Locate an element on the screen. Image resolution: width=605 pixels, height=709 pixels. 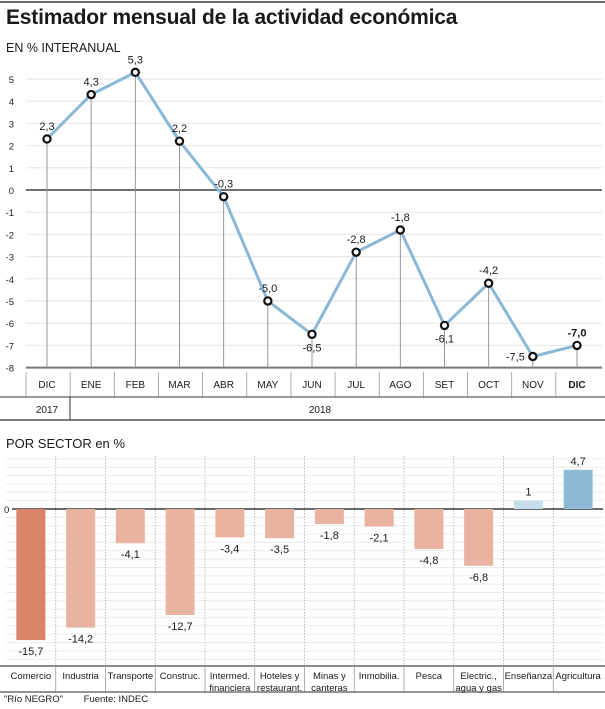
category-label: Hoteles y is located at coordinates (280, 676).